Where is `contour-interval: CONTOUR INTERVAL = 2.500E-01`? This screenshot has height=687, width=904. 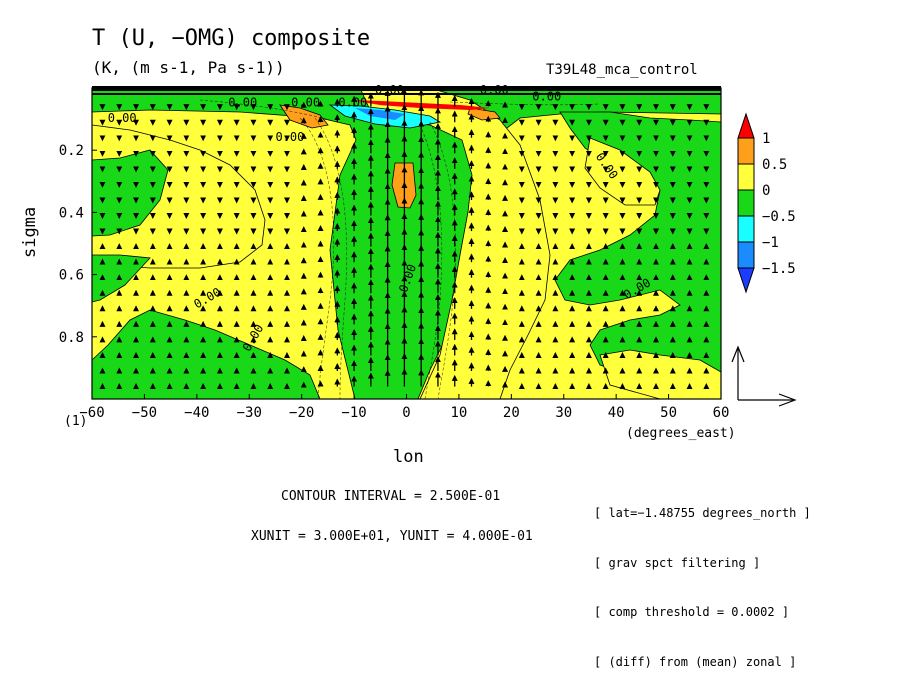 contour-interval: CONTOUR INTERVAL = 2.500E-01 is located at coordinates (391, 496).